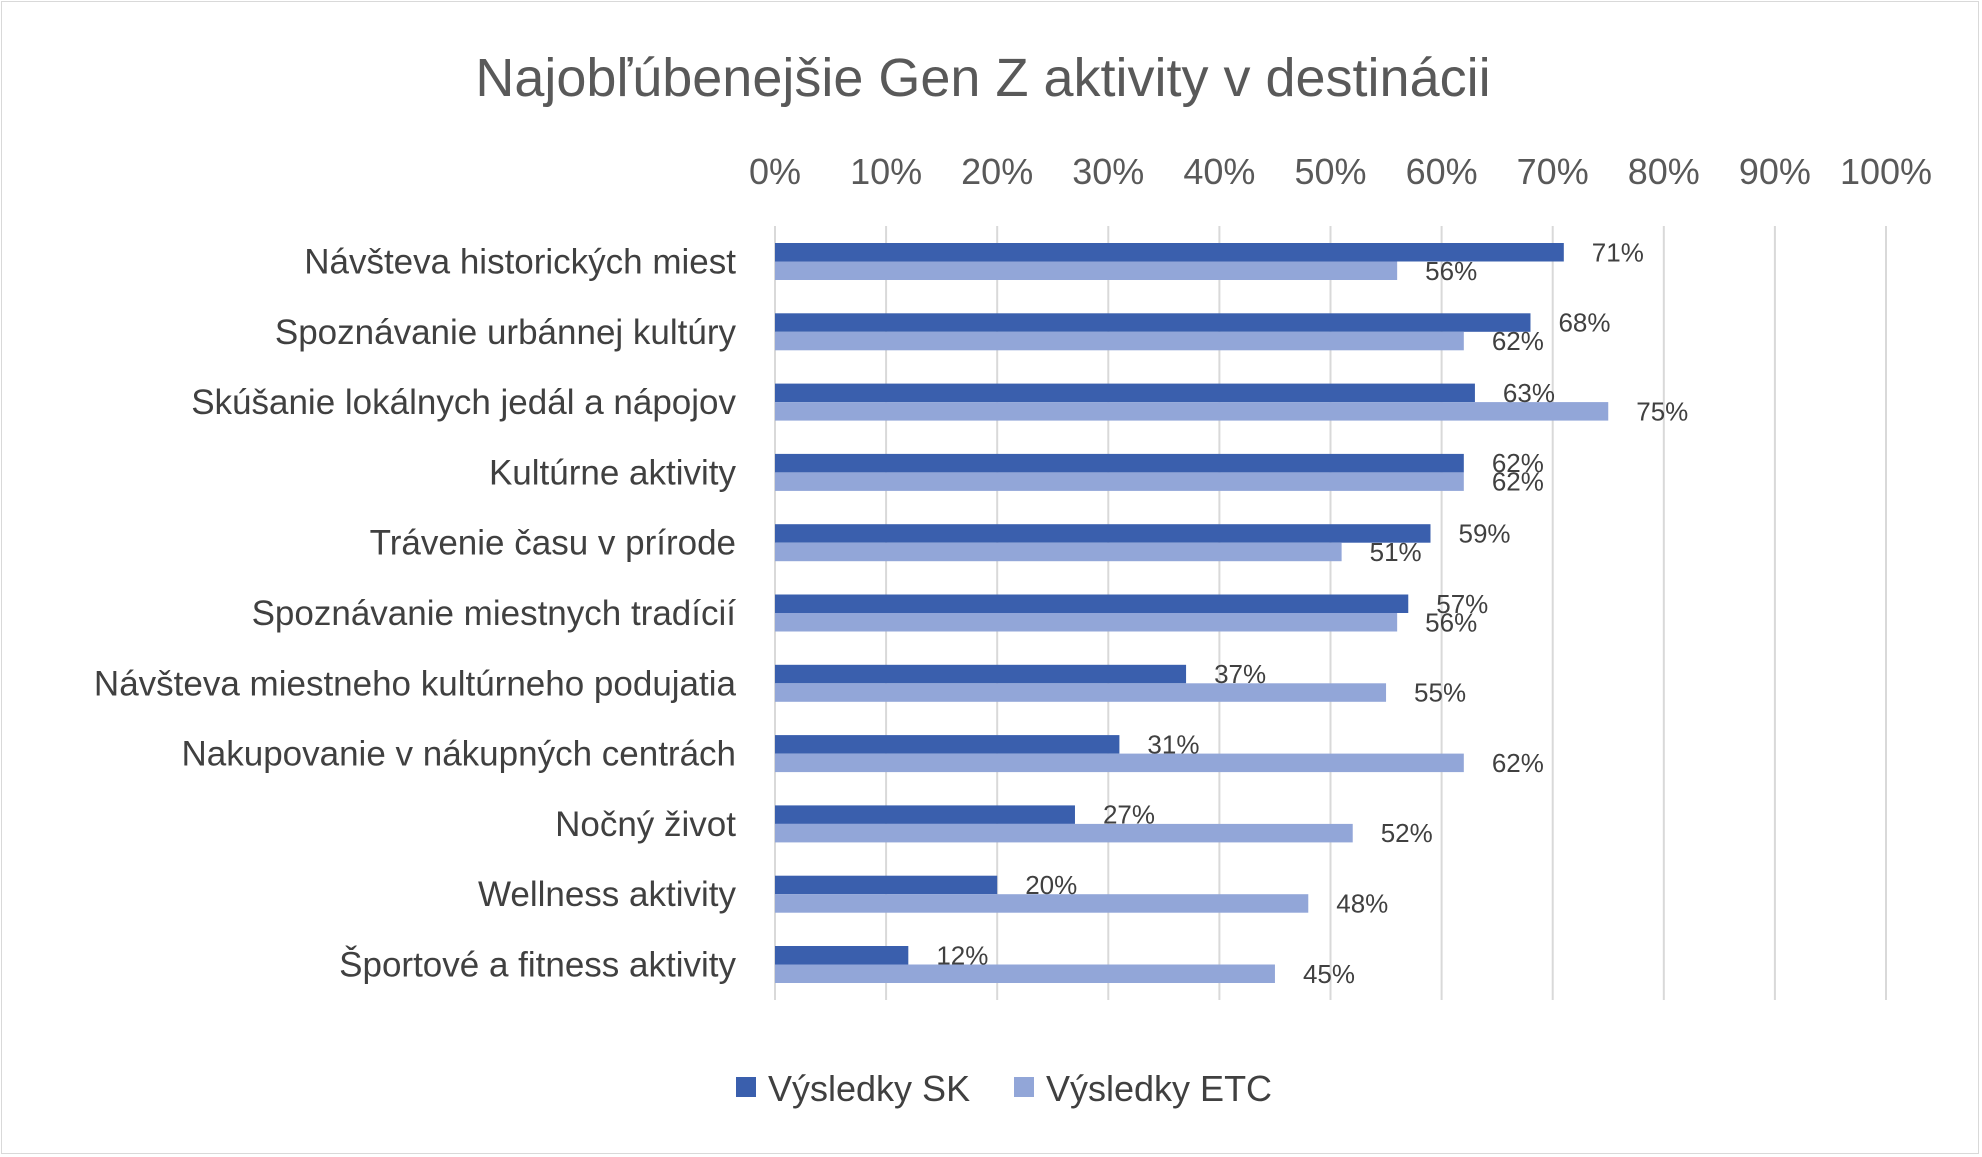  I want to click on x-tick-label: 60%, so click(1442, 171).